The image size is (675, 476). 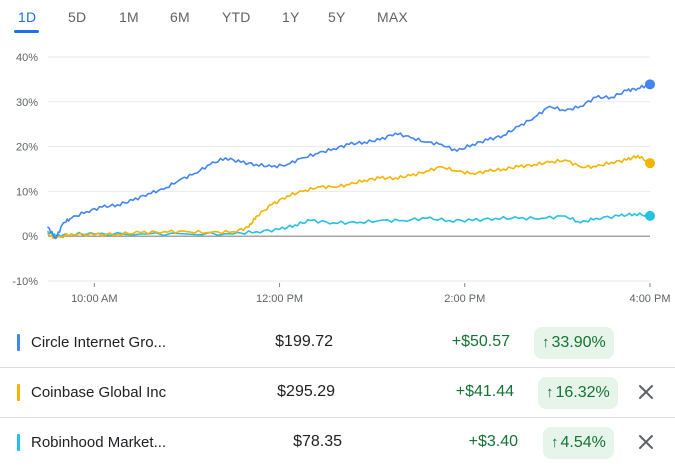 What do you see at coordinates (99, 392) in the screenshot?
I see `stock-name: Coinbase Global Inc` at bounding box center [99, 392].